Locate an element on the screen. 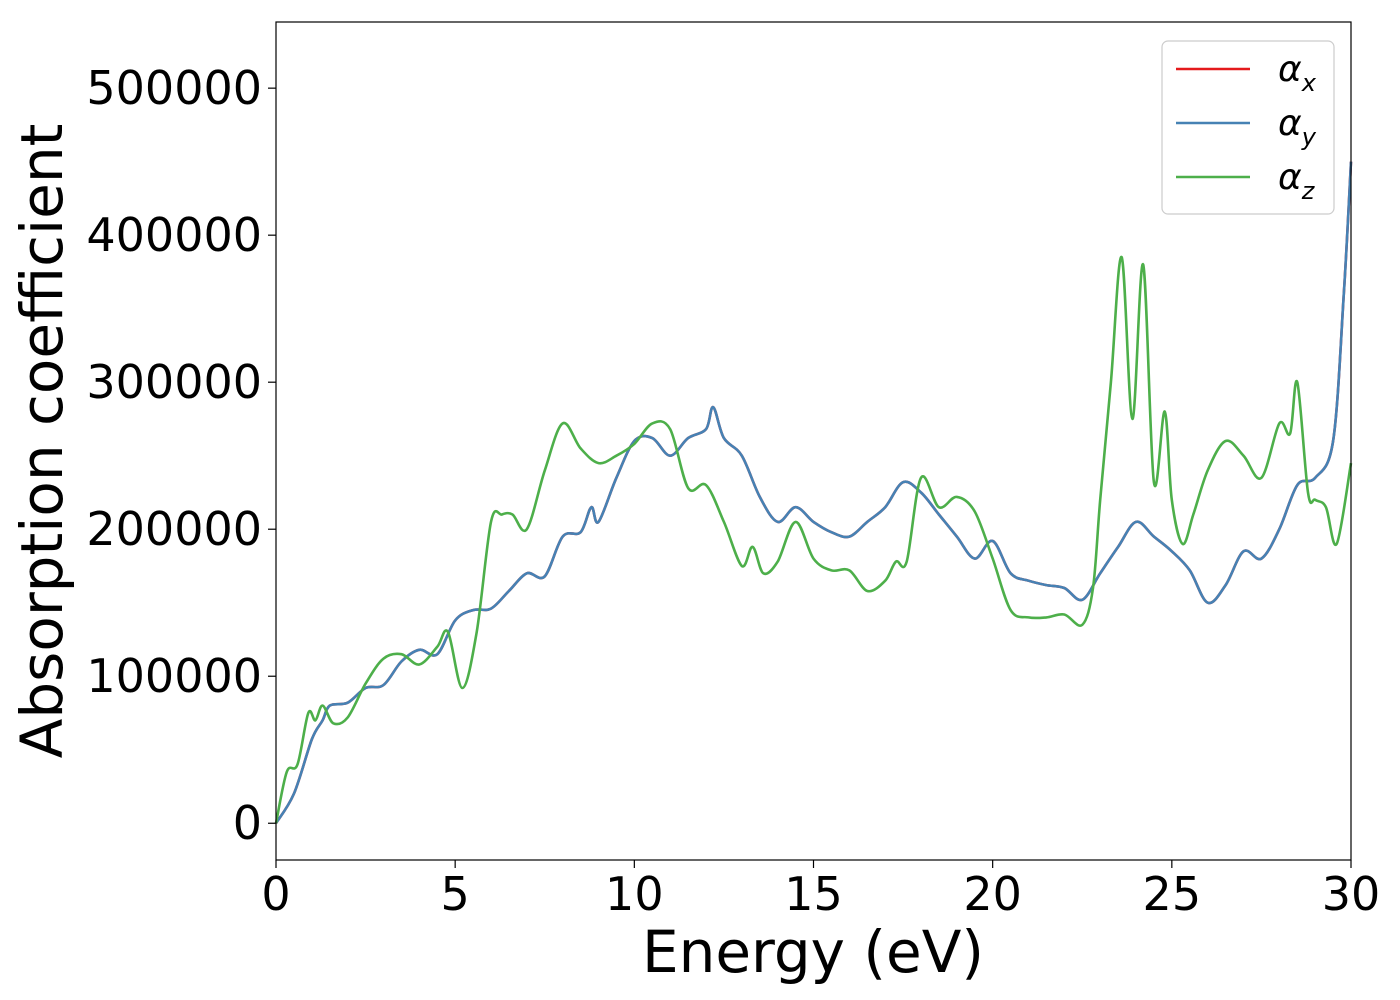 Image resolution: width=1400 pixels, height=1000 pixels. x-tick-label: 30 is located at coordinates (1351, 894).